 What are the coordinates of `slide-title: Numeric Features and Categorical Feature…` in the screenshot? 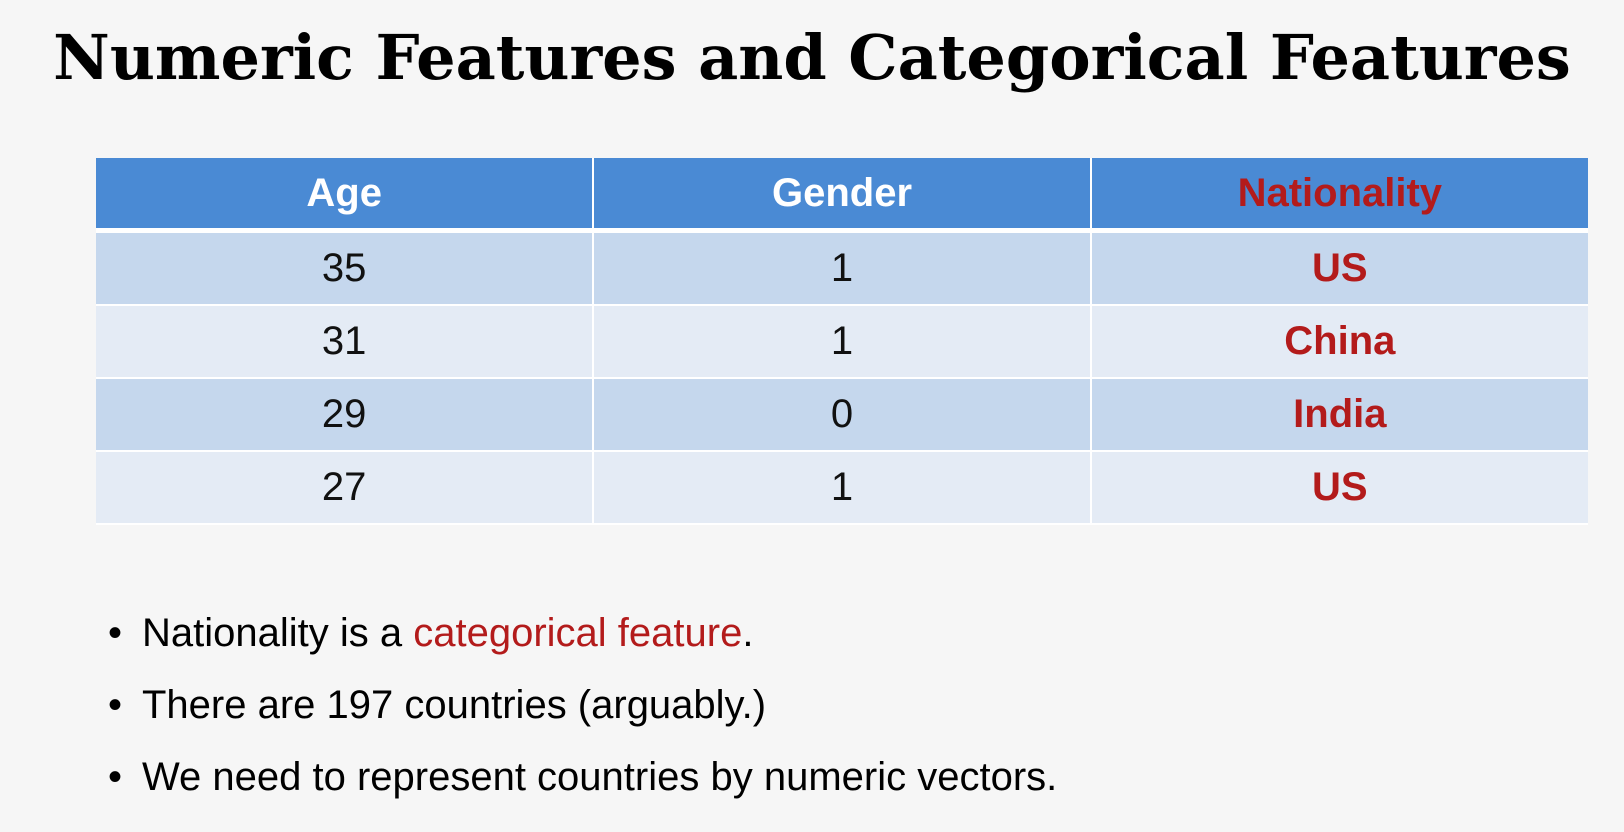 It's located at (812, 57).